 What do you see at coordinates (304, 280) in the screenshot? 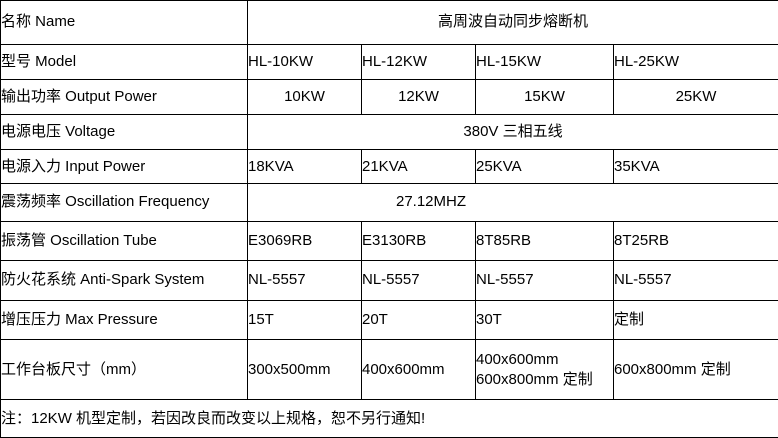
I see `anti-spark-col1: NL-5557` at bounding box center [304, 280].